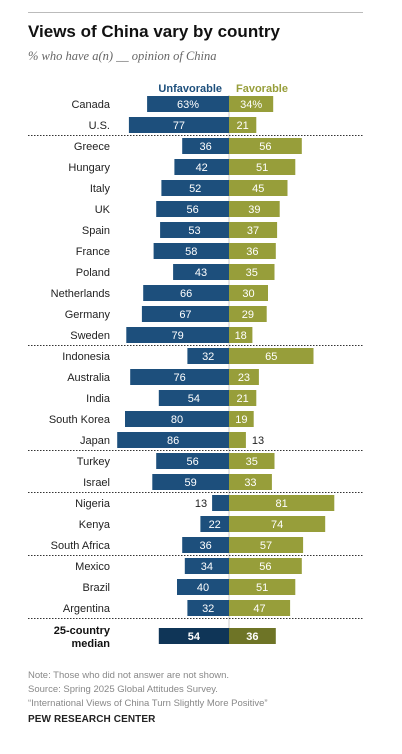  I want to click on value-unfavorable: 36, so click(205, 147).